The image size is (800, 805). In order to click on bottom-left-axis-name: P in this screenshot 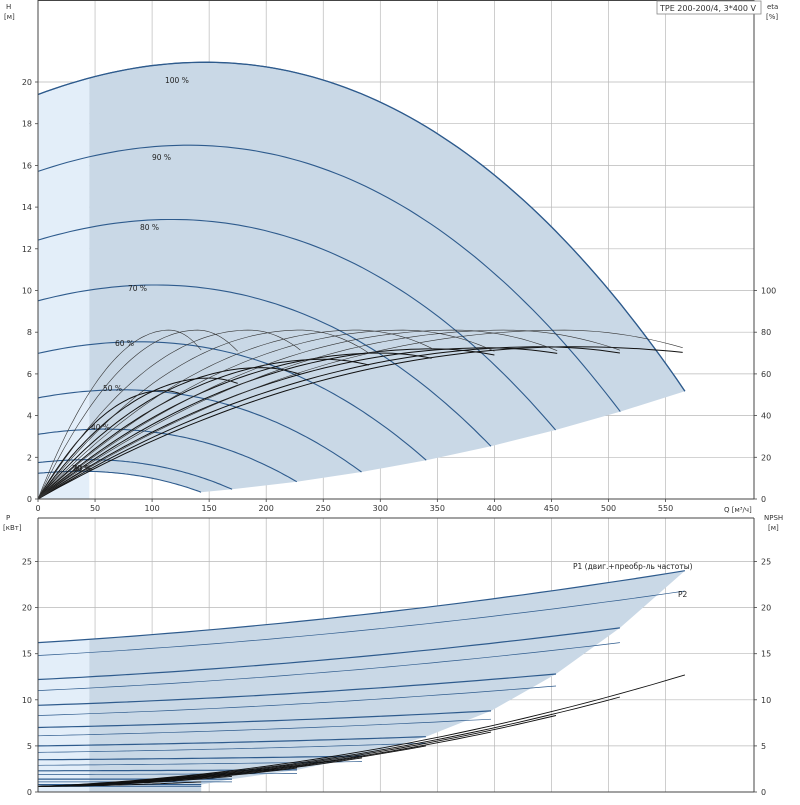, I will do `click(8, 518)`.